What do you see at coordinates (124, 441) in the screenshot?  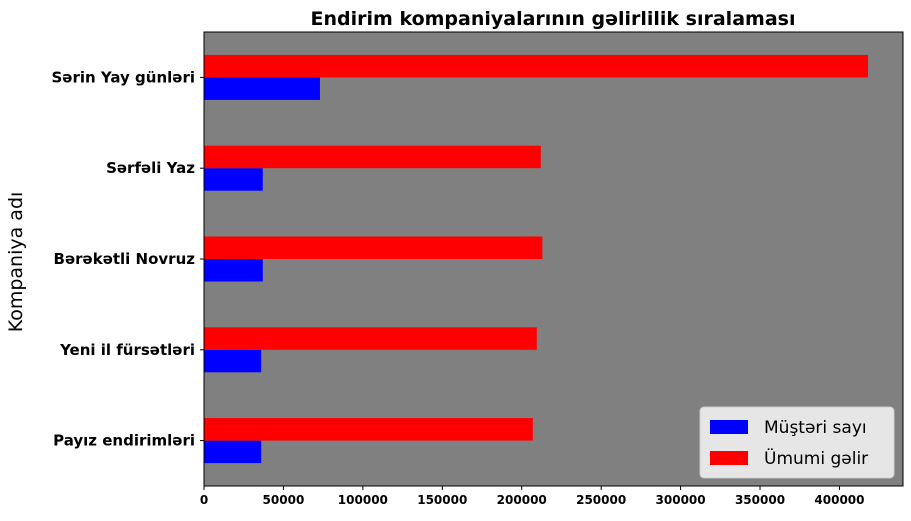 I see `category-label: Payız endirimləri` at bounding box center [124, 441].